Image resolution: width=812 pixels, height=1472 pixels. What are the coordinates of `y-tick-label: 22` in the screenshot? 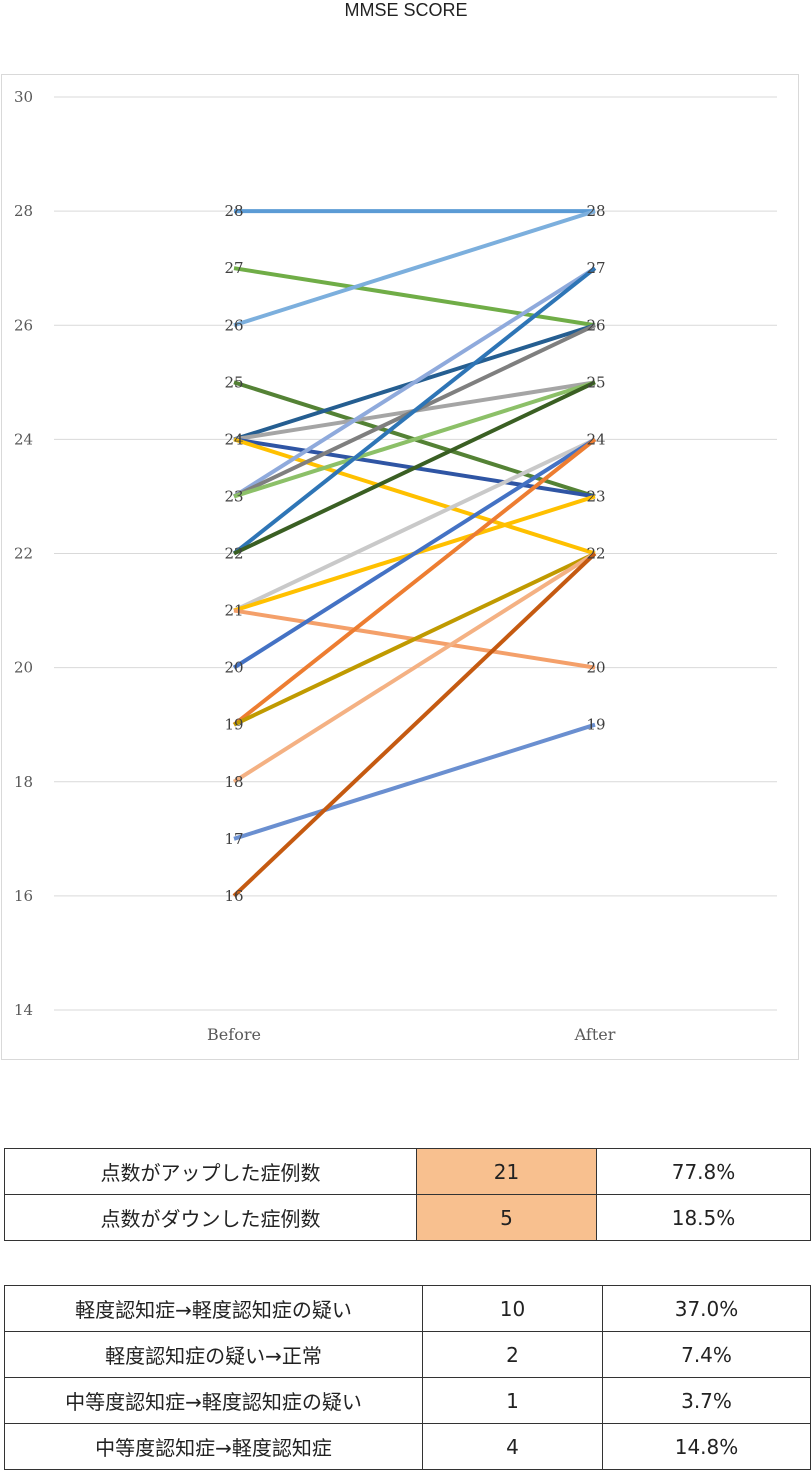 It's located at (23, 554).